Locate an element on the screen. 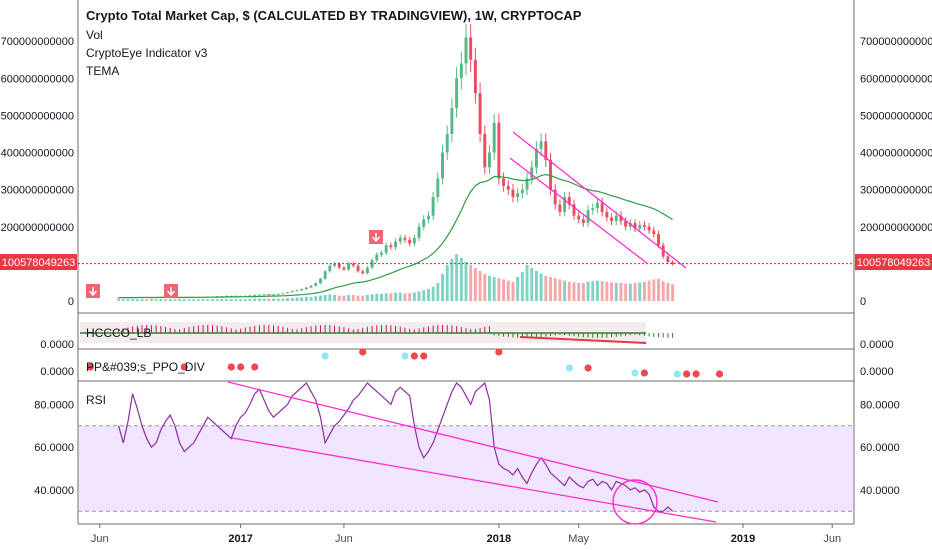 The image size is (932, 550). hccco-label: HCCCO_LB is located at coordinates (118, 333).